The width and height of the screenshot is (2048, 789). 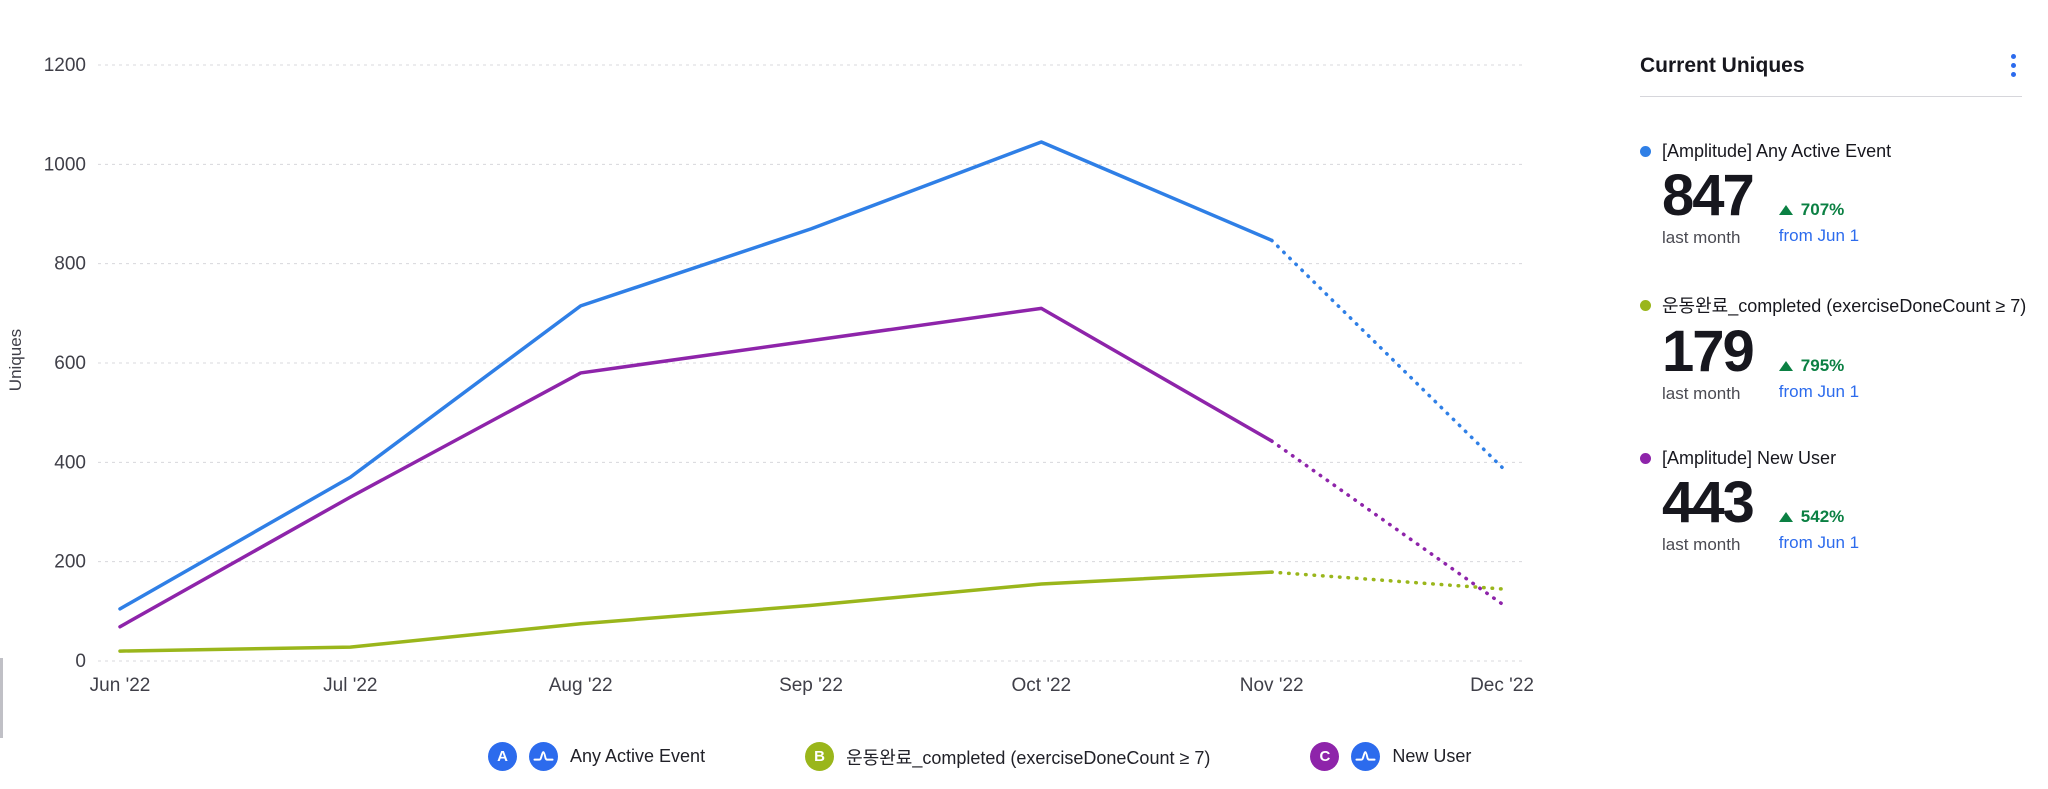 I want to click on y-tick-label: 1000, so click(x=65, y=164).